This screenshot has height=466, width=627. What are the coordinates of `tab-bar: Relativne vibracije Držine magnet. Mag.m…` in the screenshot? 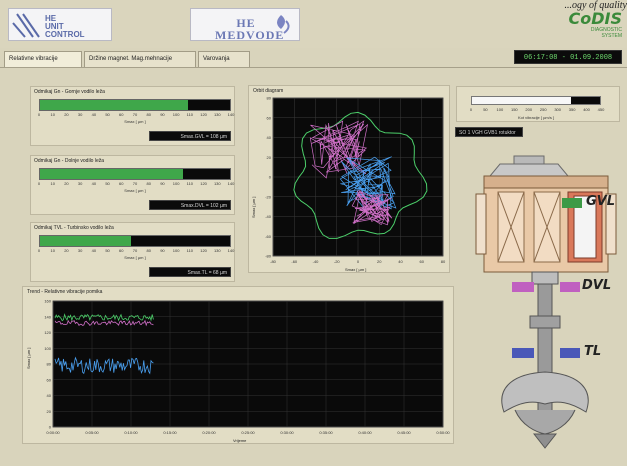 It's located at (313, 58).